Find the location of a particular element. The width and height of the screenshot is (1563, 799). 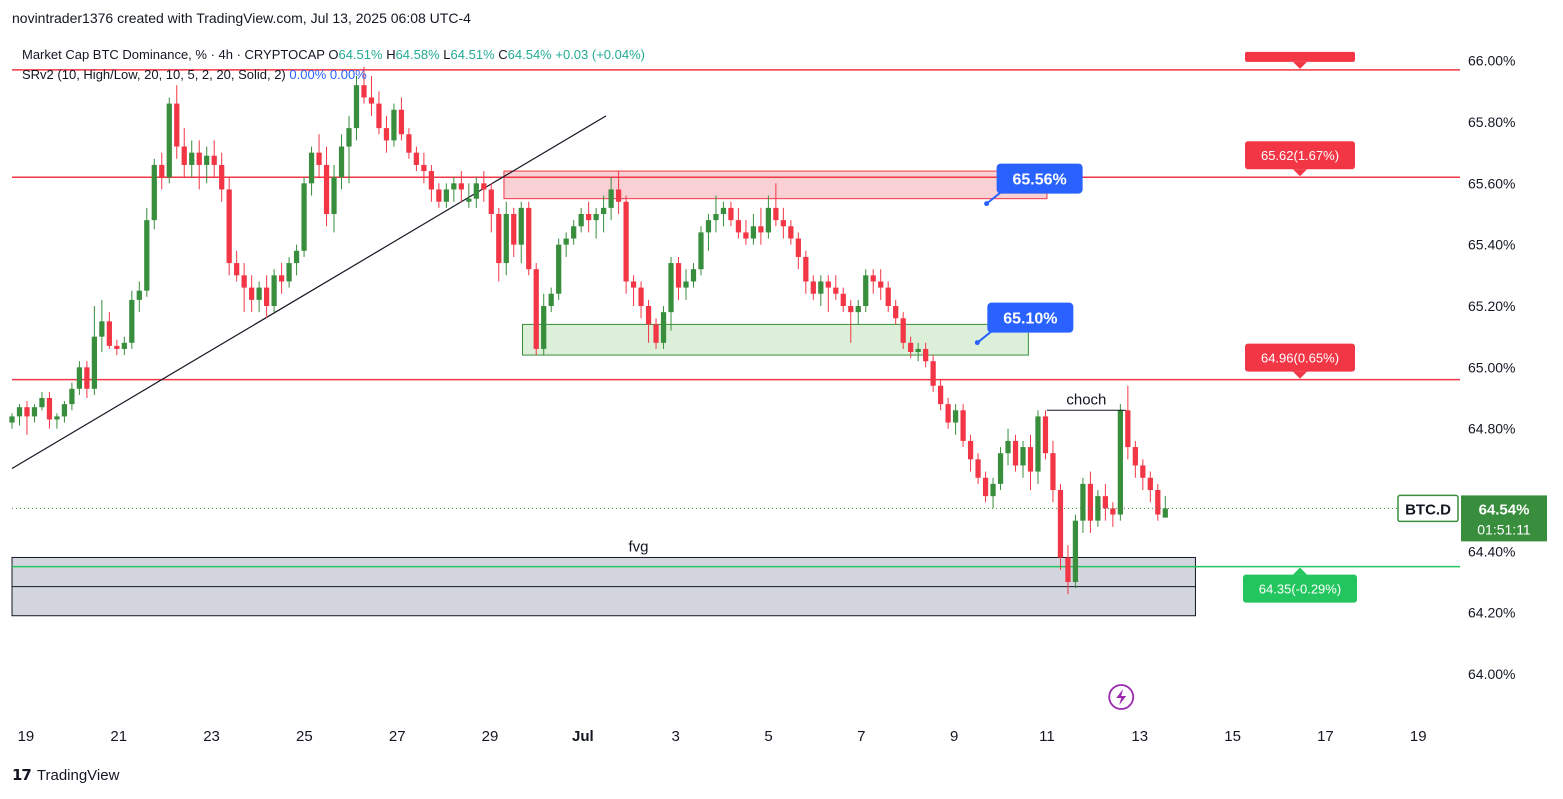

y-tick-label: 65.60% is located at coordinates (1491, 183).